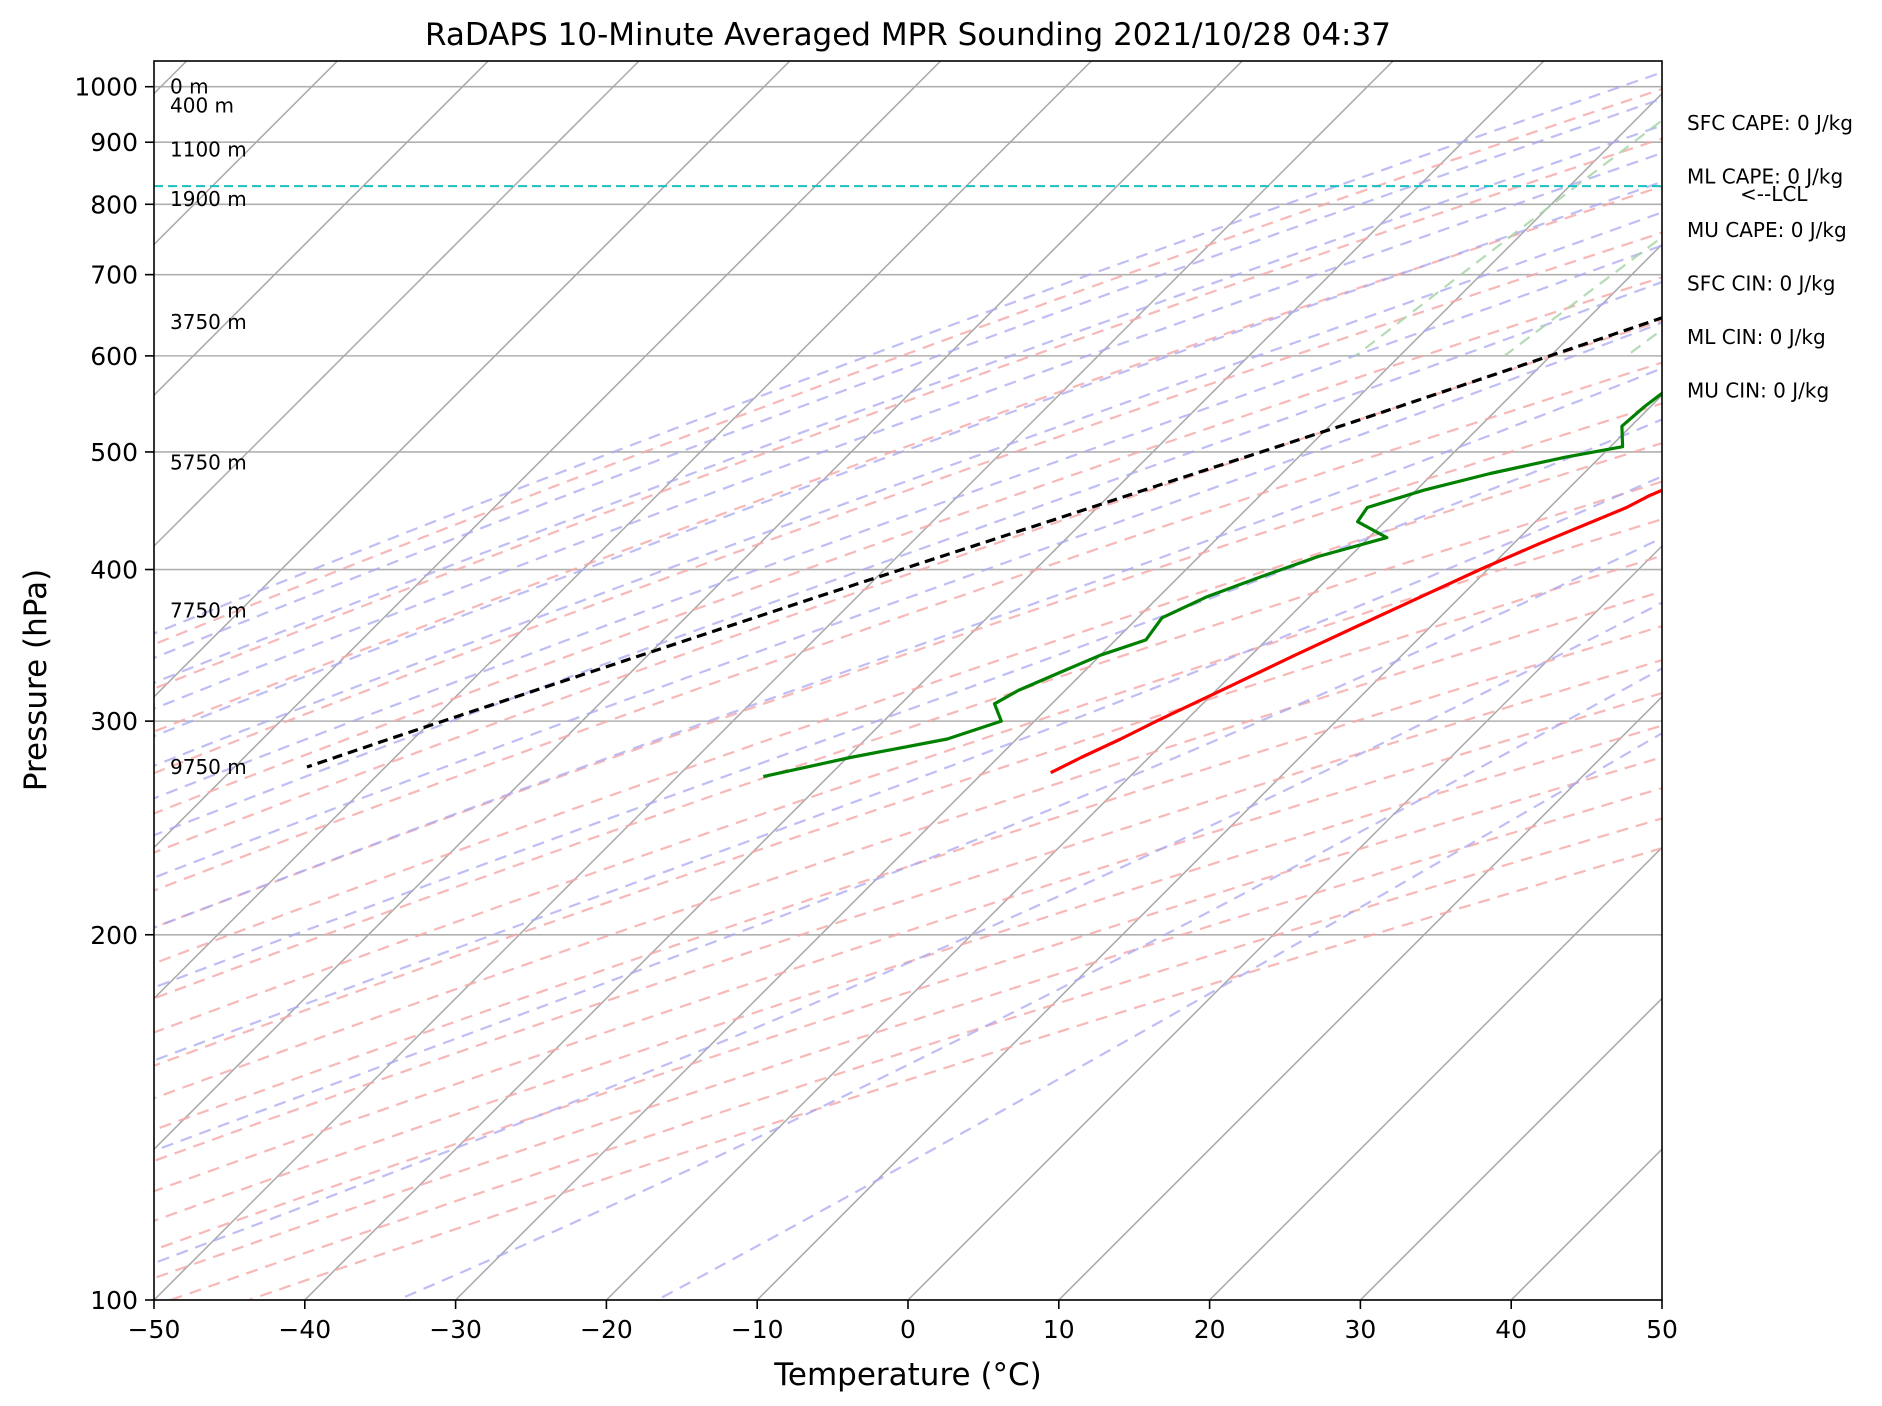  I want to click on x-tick-label: −10, so click(757, 1329).